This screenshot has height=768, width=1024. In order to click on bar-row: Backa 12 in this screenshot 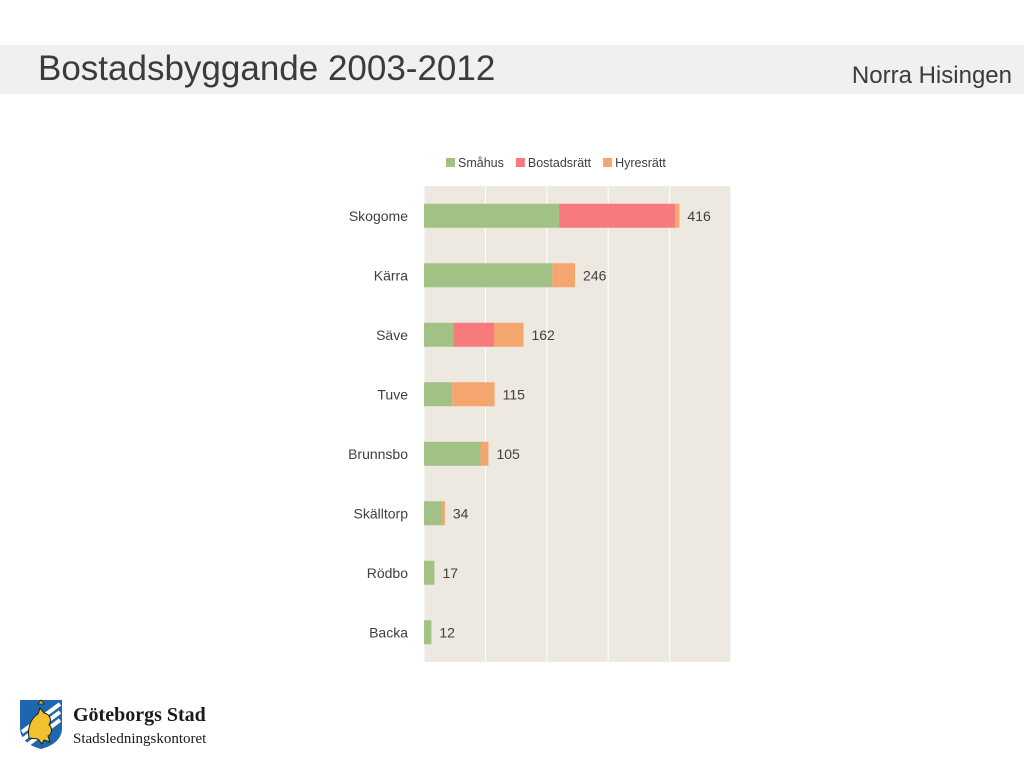, I will do `click(412, 632)`.